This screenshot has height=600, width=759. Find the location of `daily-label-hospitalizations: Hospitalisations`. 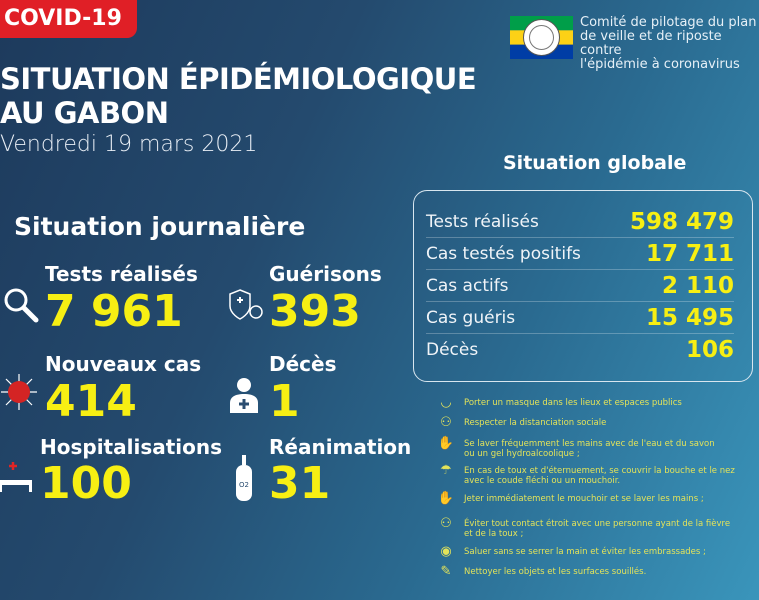

daily-label-hospitalizations: Hospitalisations is located at coordinates (131, 447).